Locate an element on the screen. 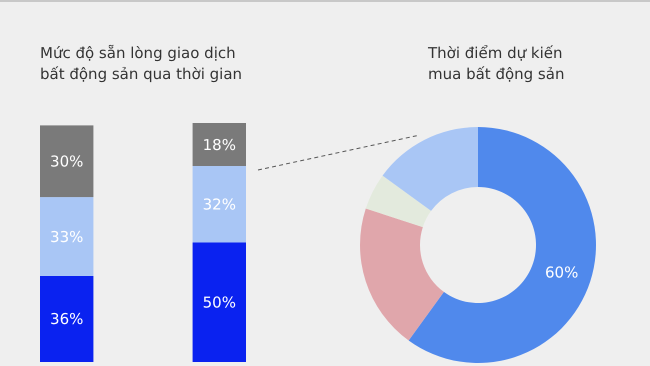 This screenshot has height=366, width=650. data-label: 33% is located at coordinates (67, 237).